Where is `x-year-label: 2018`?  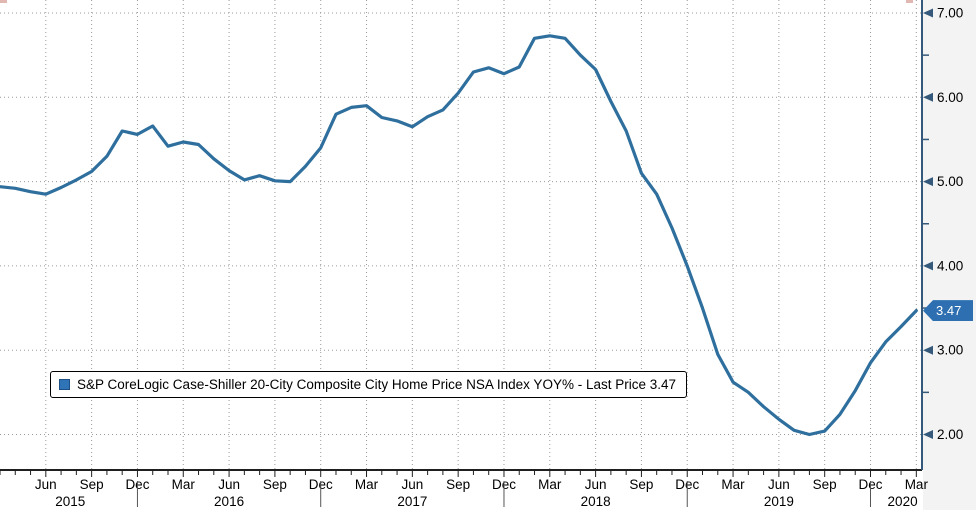 x-year-label: 2018 is located at coordinates (596, 501).